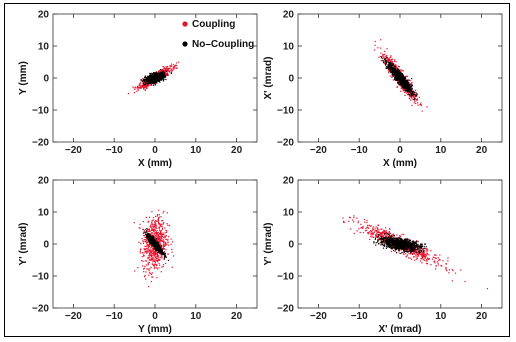 The width and height of the screenshot is (516, 342). What do you see at coordinates (400, 163) in the screenshot?
I see `x-axis-label: X (mm)` at bounding box center [400, 163].